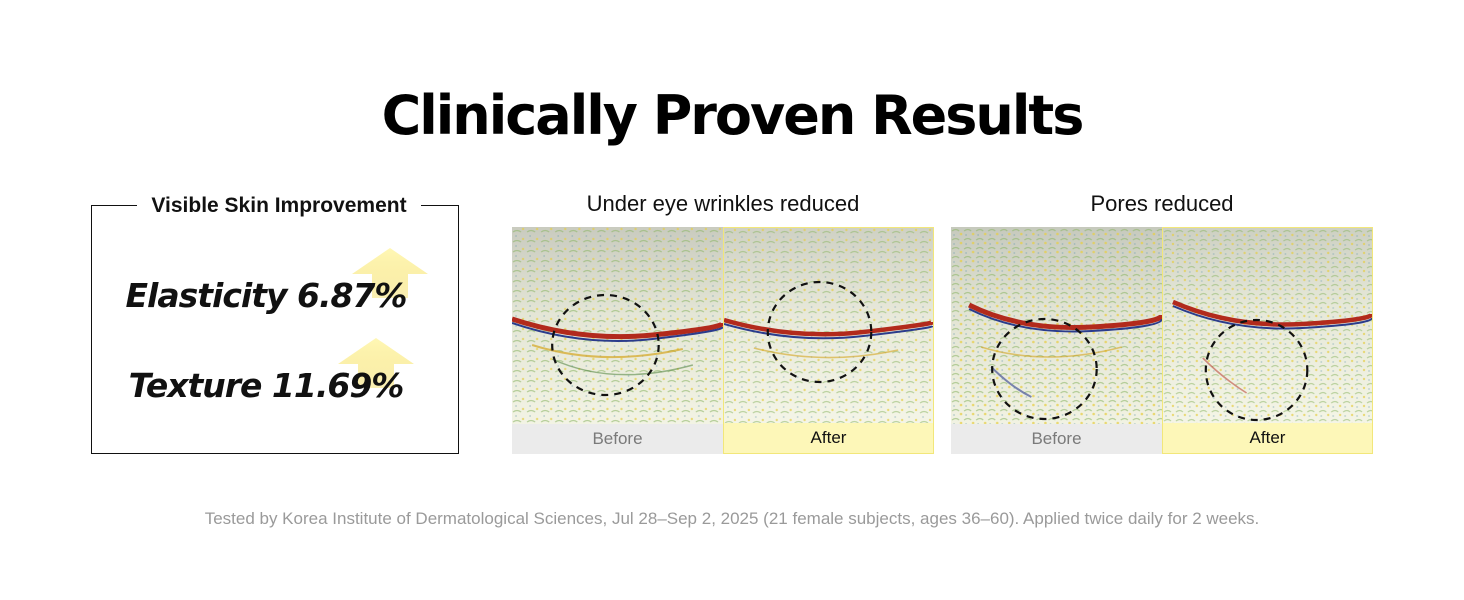 This screenshot has height=600, width=1464. I want to click on pores-title: Pores reduced, so click(1162, 203).